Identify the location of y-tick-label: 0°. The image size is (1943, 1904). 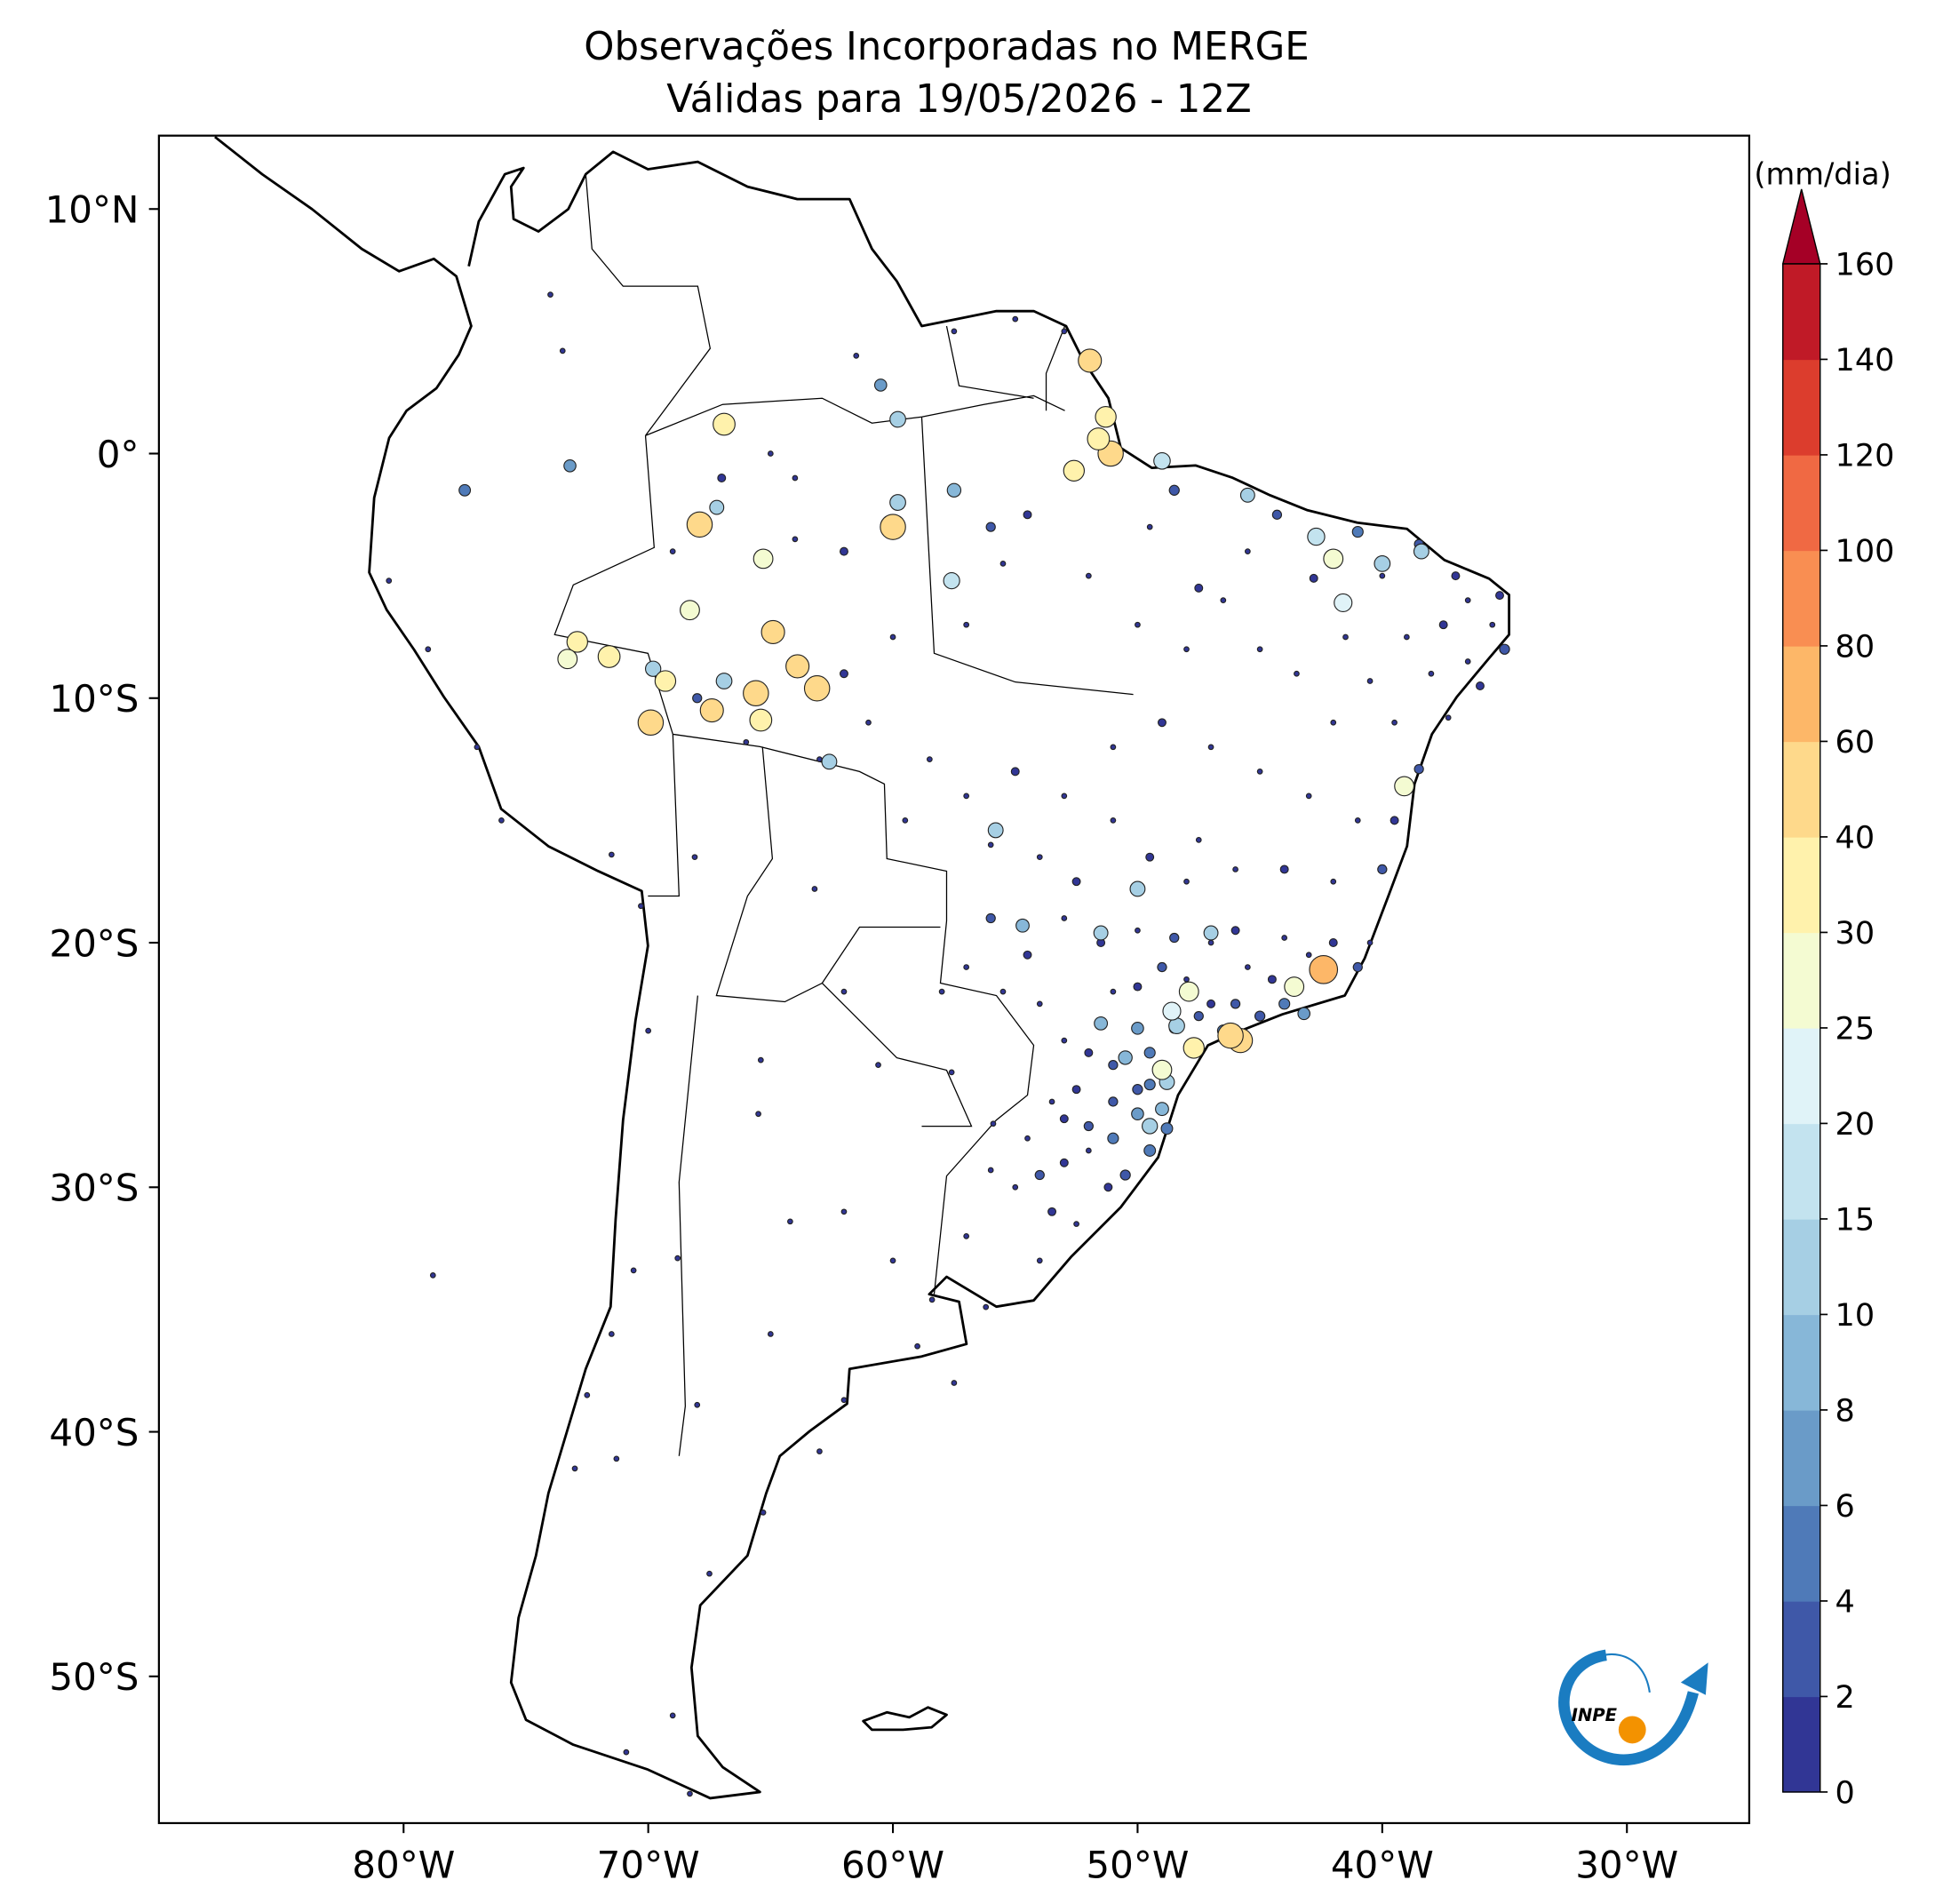
(118, 454).